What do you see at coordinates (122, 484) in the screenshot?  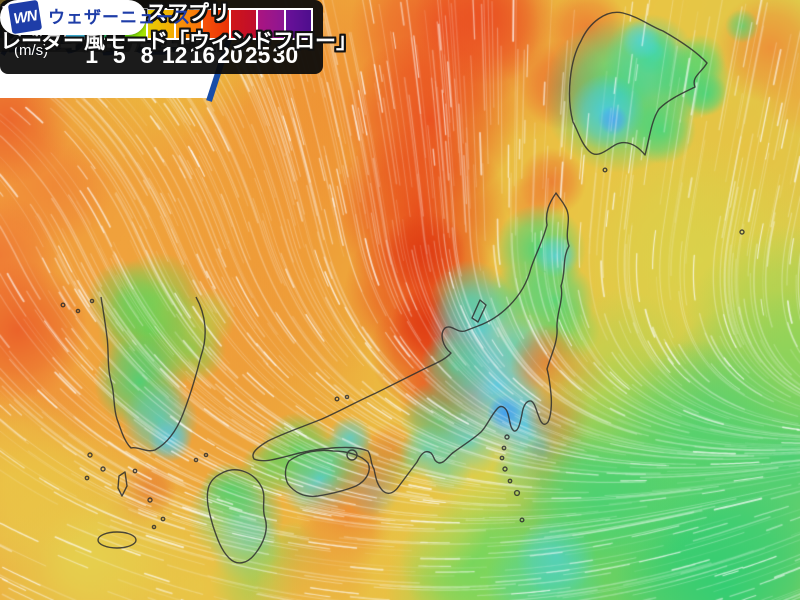 I see `coastline-tsushima` at bounding box center [122, 484].